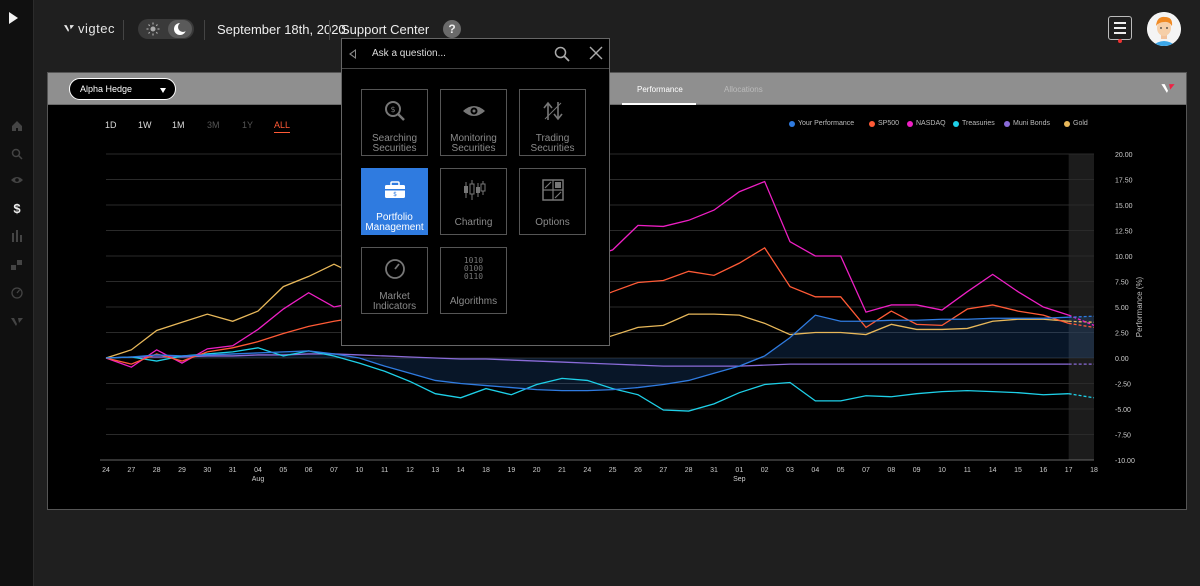 The image size is (1200, 586). Describe the element at coordinates (473, 222) in the screenshot. I see `tile-label: Charting` at that location.